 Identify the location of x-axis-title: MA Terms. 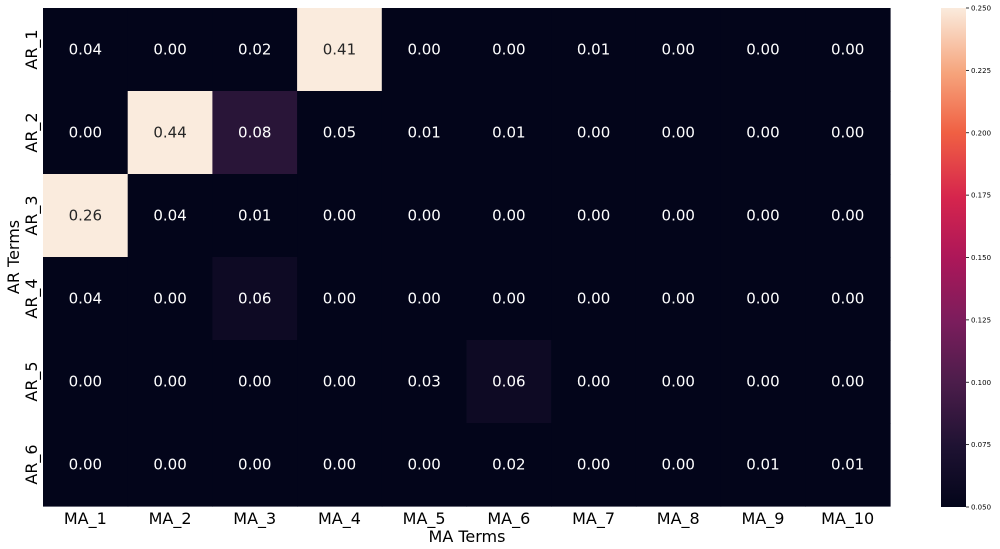
(467, 536).